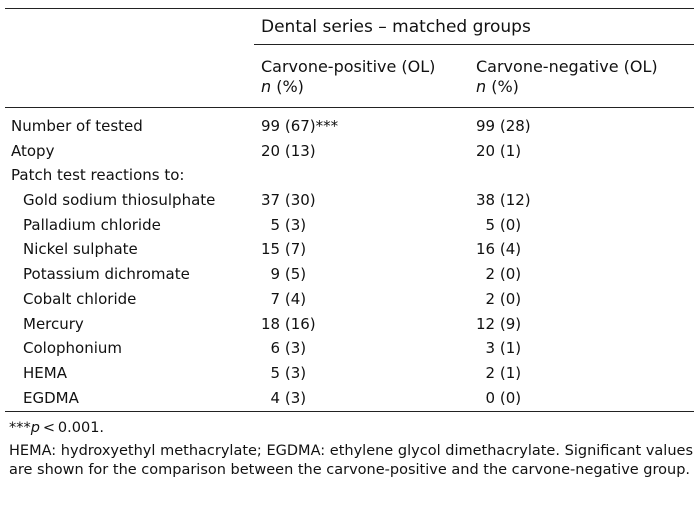 The width and height of the screenshot is (700, 505). Describe the element at coordinates (350, 398) in the screenshot. I see `table-row: EGDMA 4 (3) 0 (0)` at that location.